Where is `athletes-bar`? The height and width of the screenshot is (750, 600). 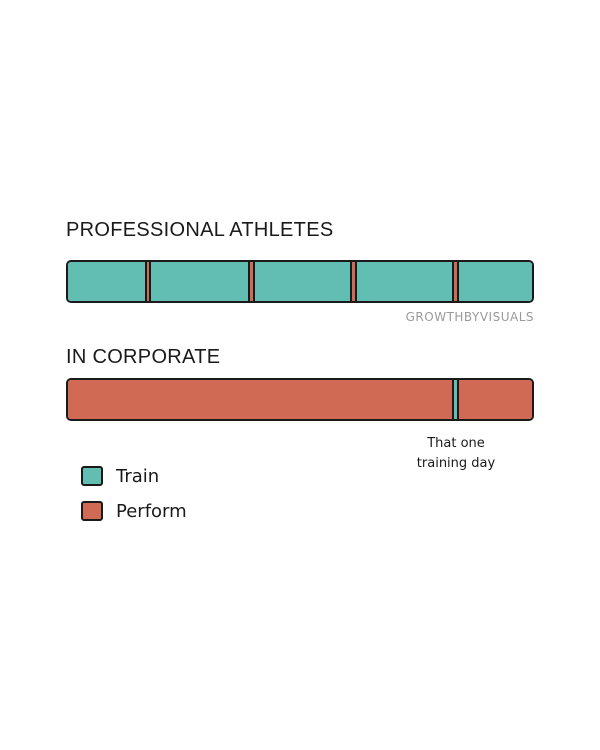
athletes-bar is located at coordinates (300, 281).